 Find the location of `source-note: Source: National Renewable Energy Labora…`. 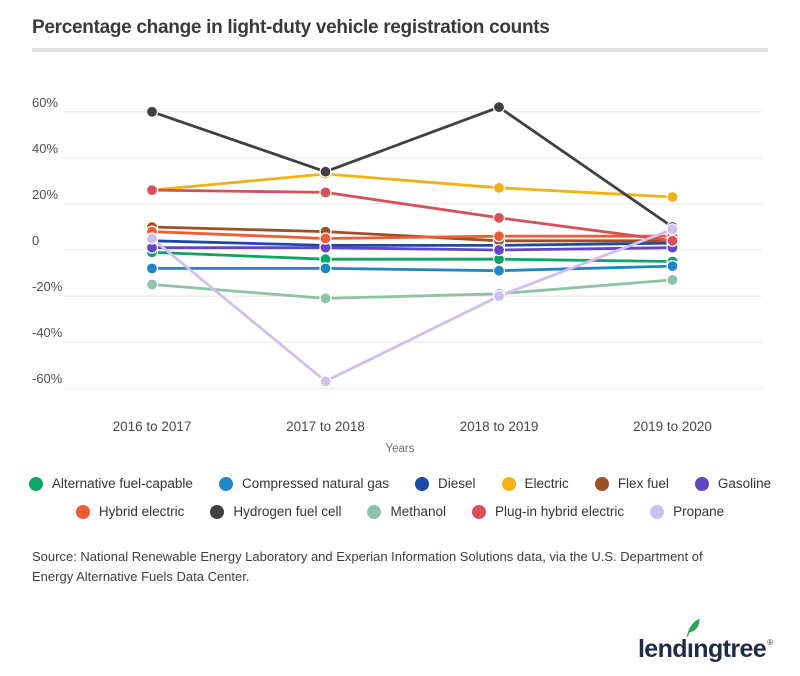

source-note: Source: National Renewable Energy Labora… is located at coordinates (367, 567).